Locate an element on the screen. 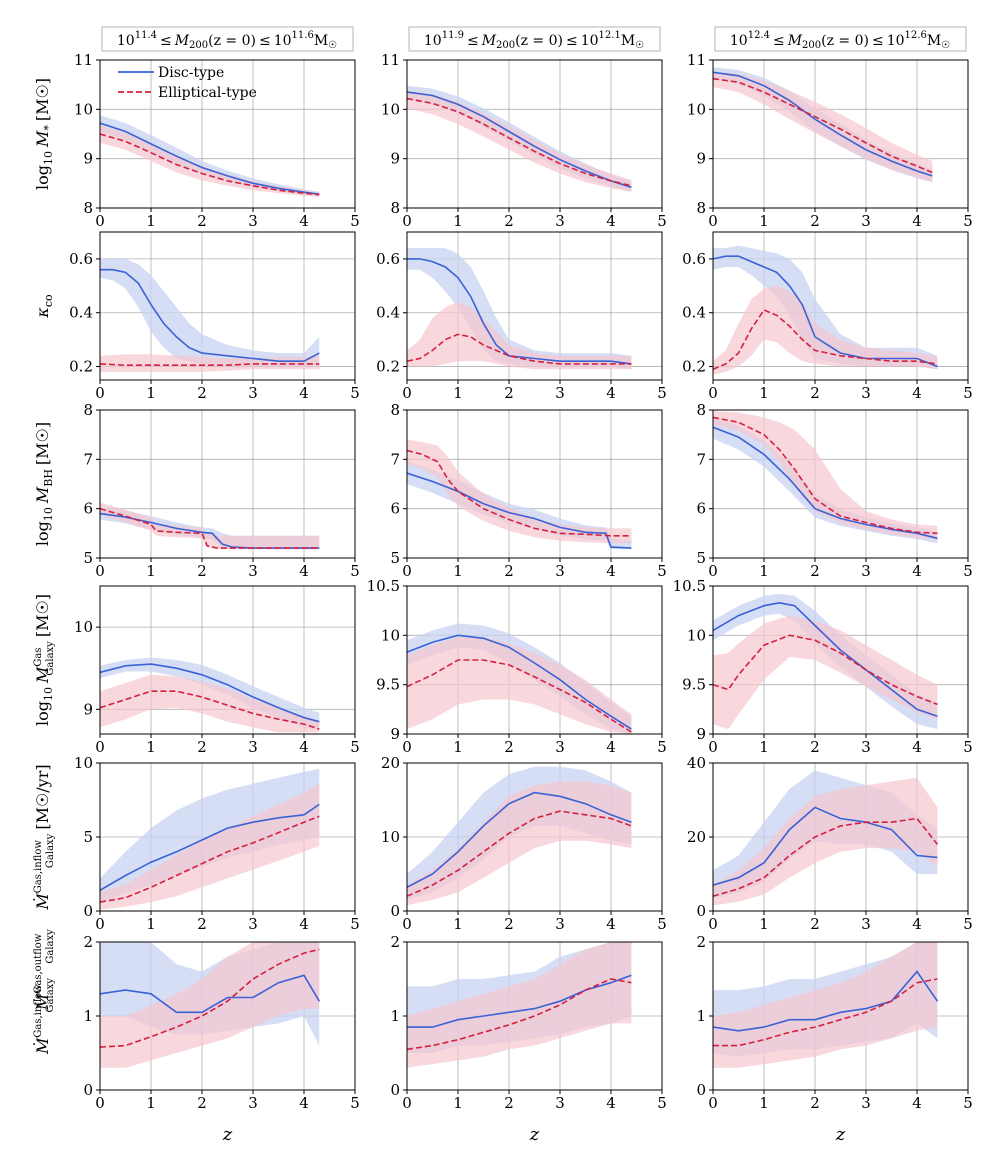 The width and height of the screenshot is (1008, 1152). column-title-2: 1012.4 ≤ M200(z = 0) ≤1012.6M☉ is located at coordinates (840, 39).